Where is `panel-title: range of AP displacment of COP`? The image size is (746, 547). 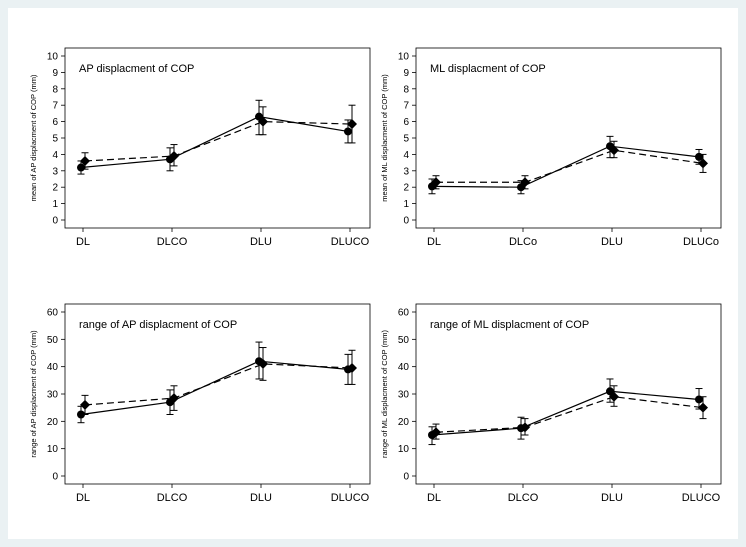 panel-title: range of AP displacment of COP is located at coordinates (158, 325).